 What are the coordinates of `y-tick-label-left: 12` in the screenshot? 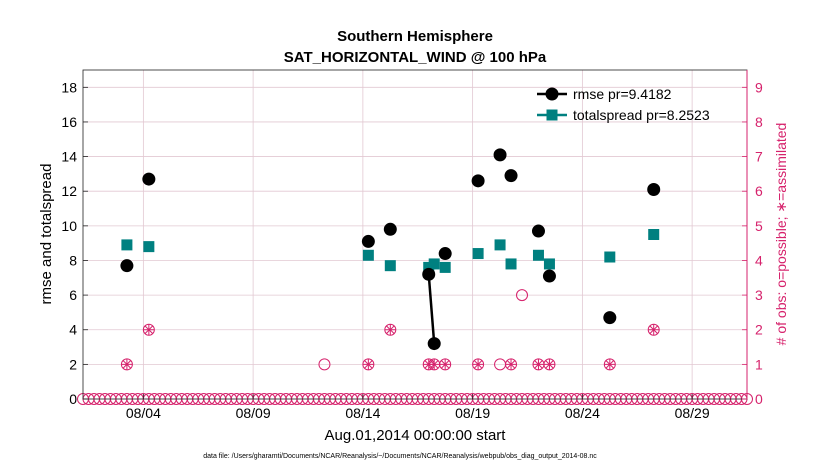 It's located at (69, 191).